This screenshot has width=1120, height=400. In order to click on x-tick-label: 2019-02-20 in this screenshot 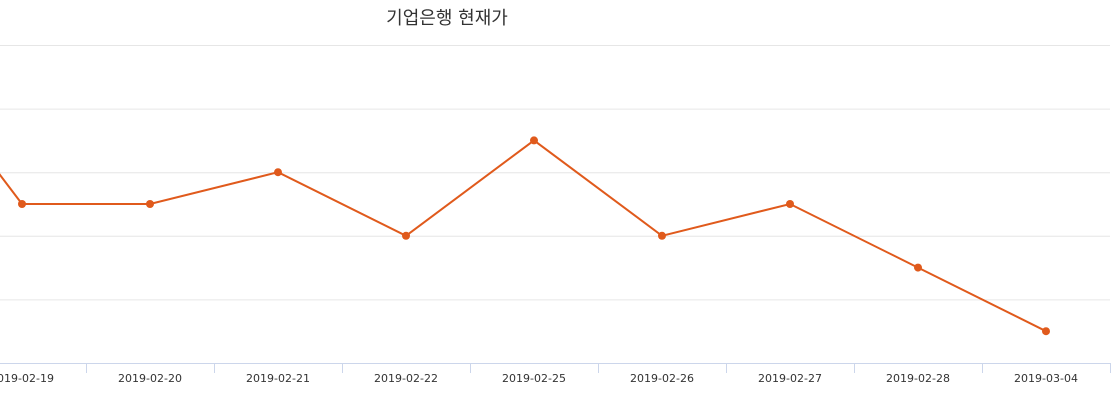, I will do `click(150, 378)`.